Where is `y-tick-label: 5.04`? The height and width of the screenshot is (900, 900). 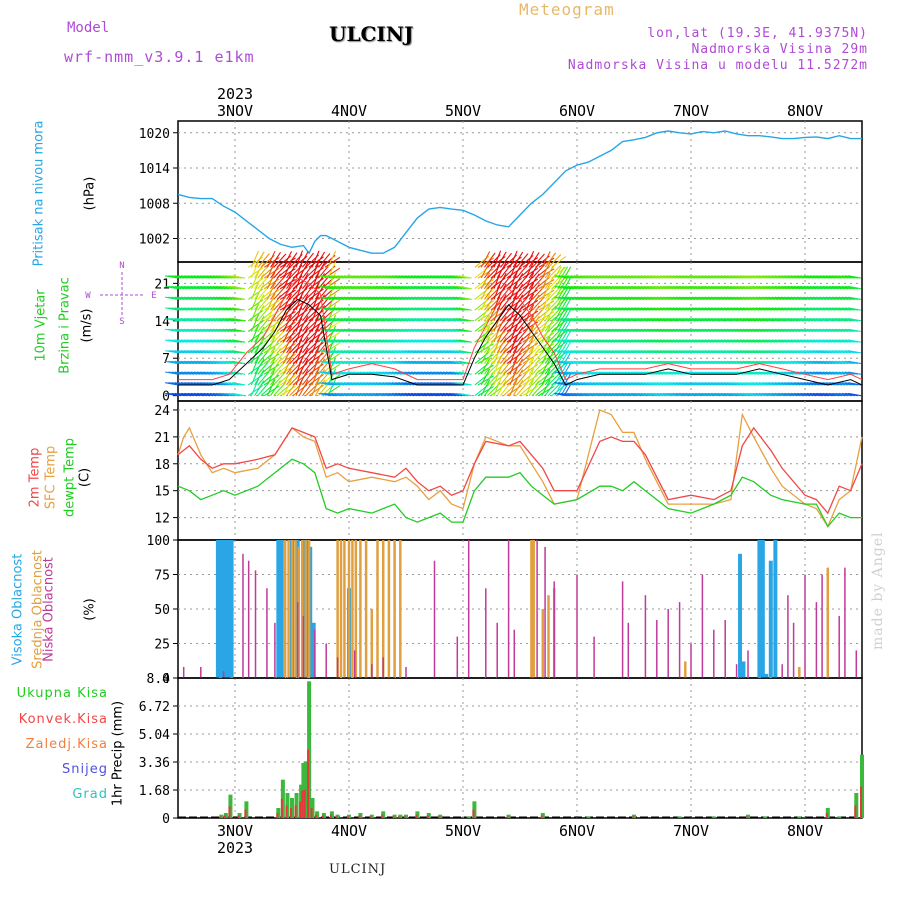
y-tick-label: 5.04 is located at coordinates (154, 735).